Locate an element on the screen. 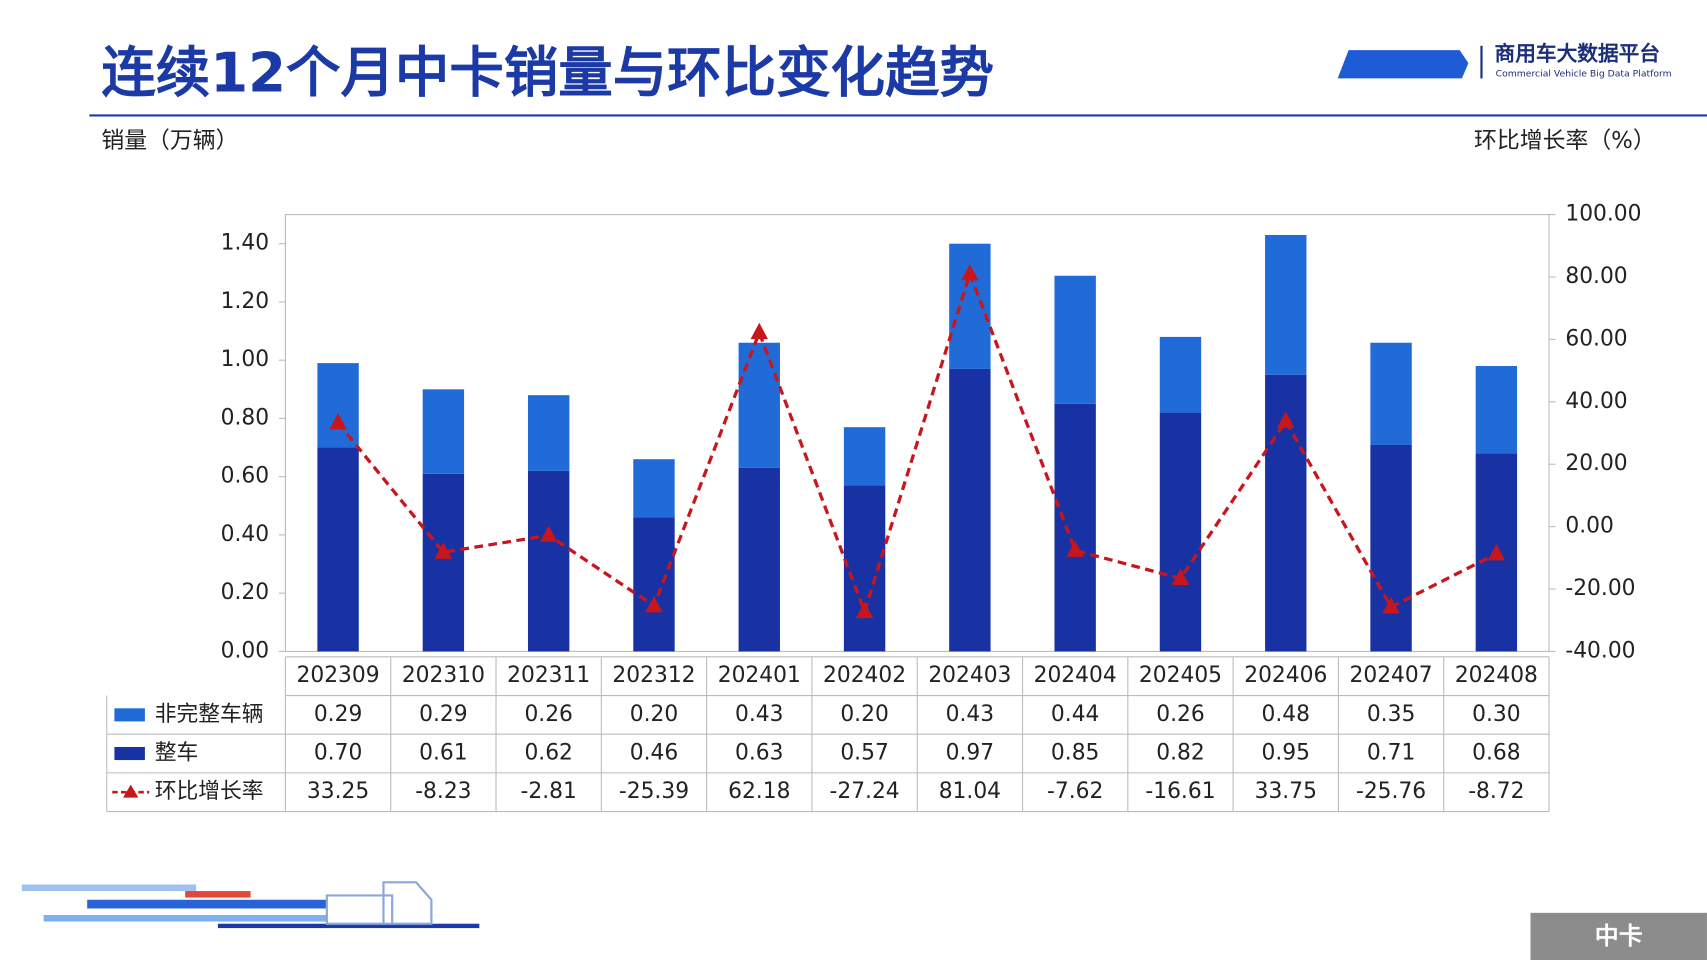  table-cell: 0.62 is located at coordinates (548, 753).